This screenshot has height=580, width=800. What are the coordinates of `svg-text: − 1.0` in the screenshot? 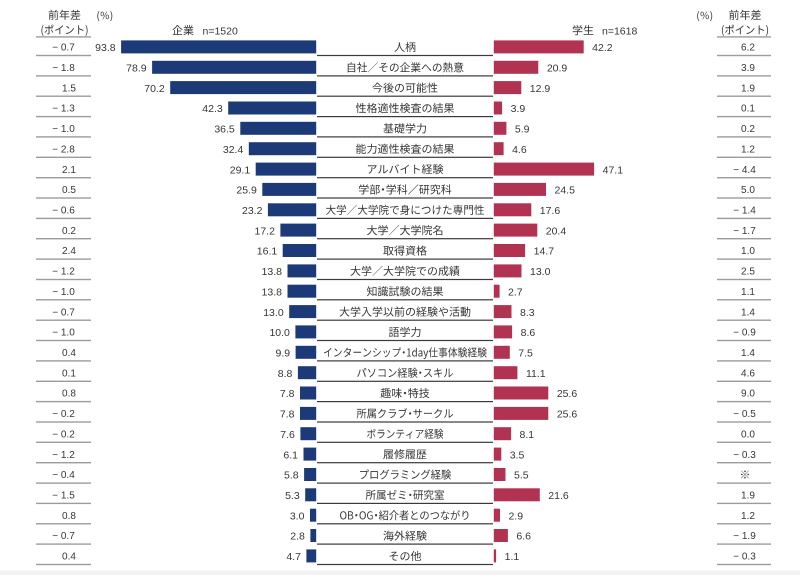 It's located at (63, 129).